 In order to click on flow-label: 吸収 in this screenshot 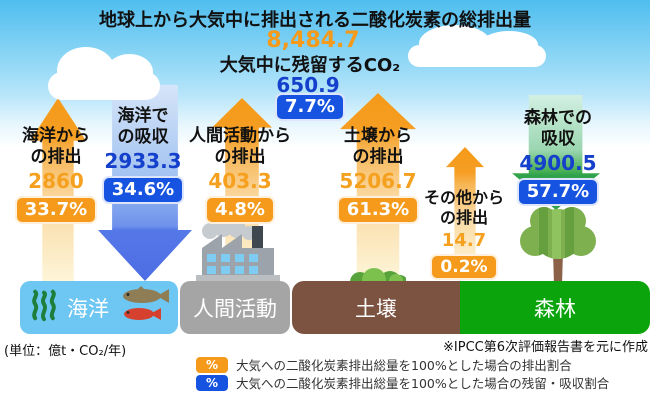, I will do `click(558, 139)`.